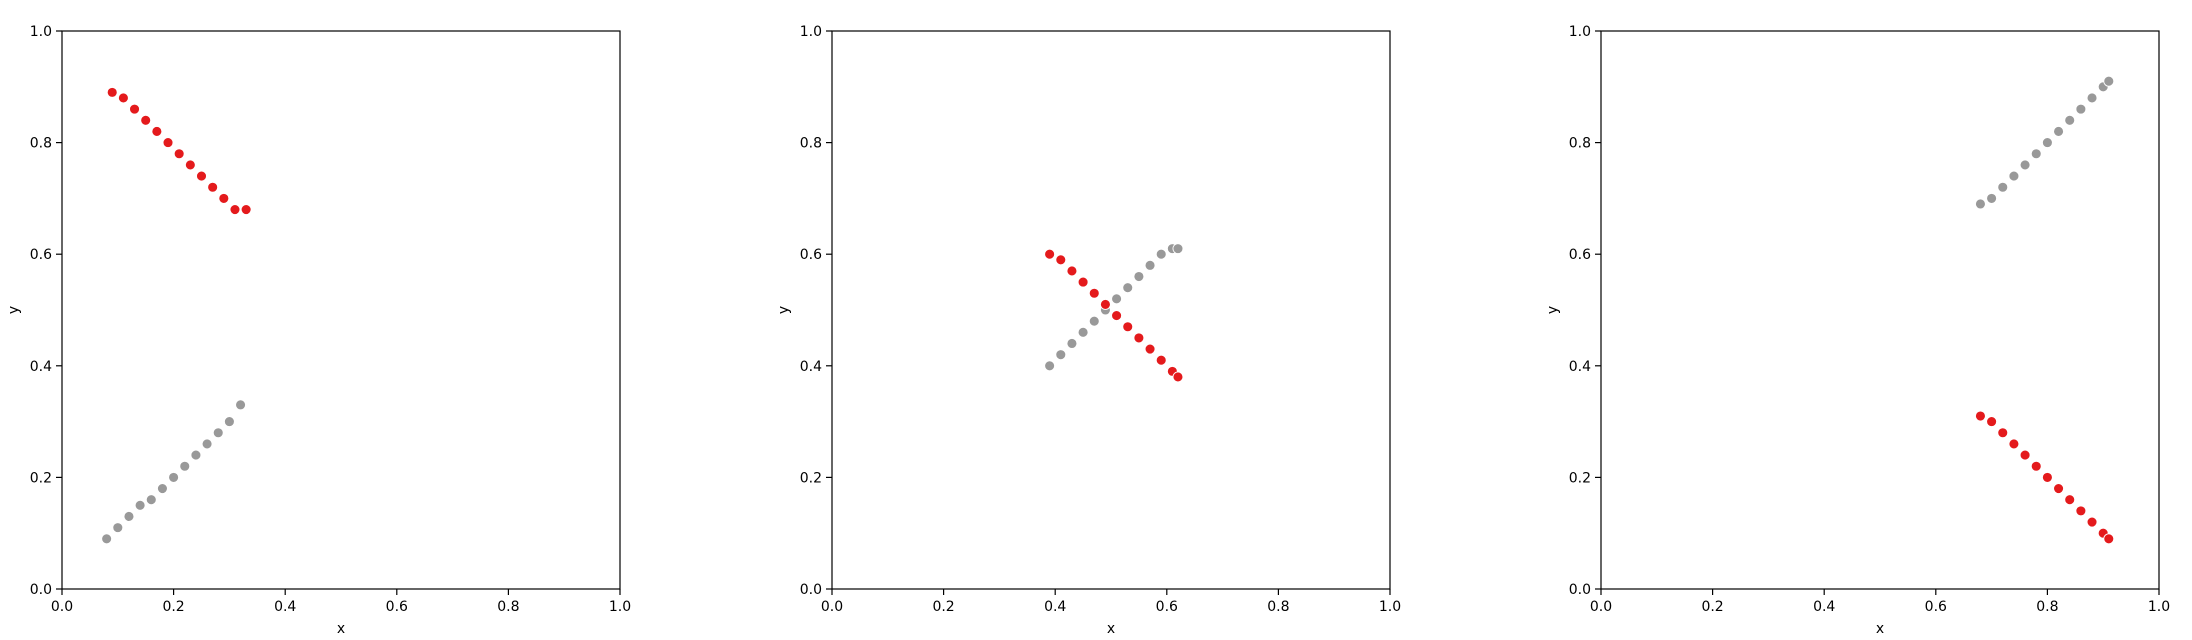 The height and width of the screenshot is (640, 2192). Describe the element at coordinates (41, 255) in the screenshot. I see `y-tick-label: 0.6` at that location.